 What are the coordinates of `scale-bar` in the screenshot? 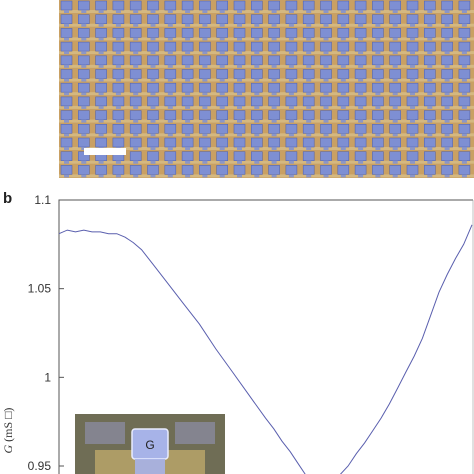 It's located at (105, 151).